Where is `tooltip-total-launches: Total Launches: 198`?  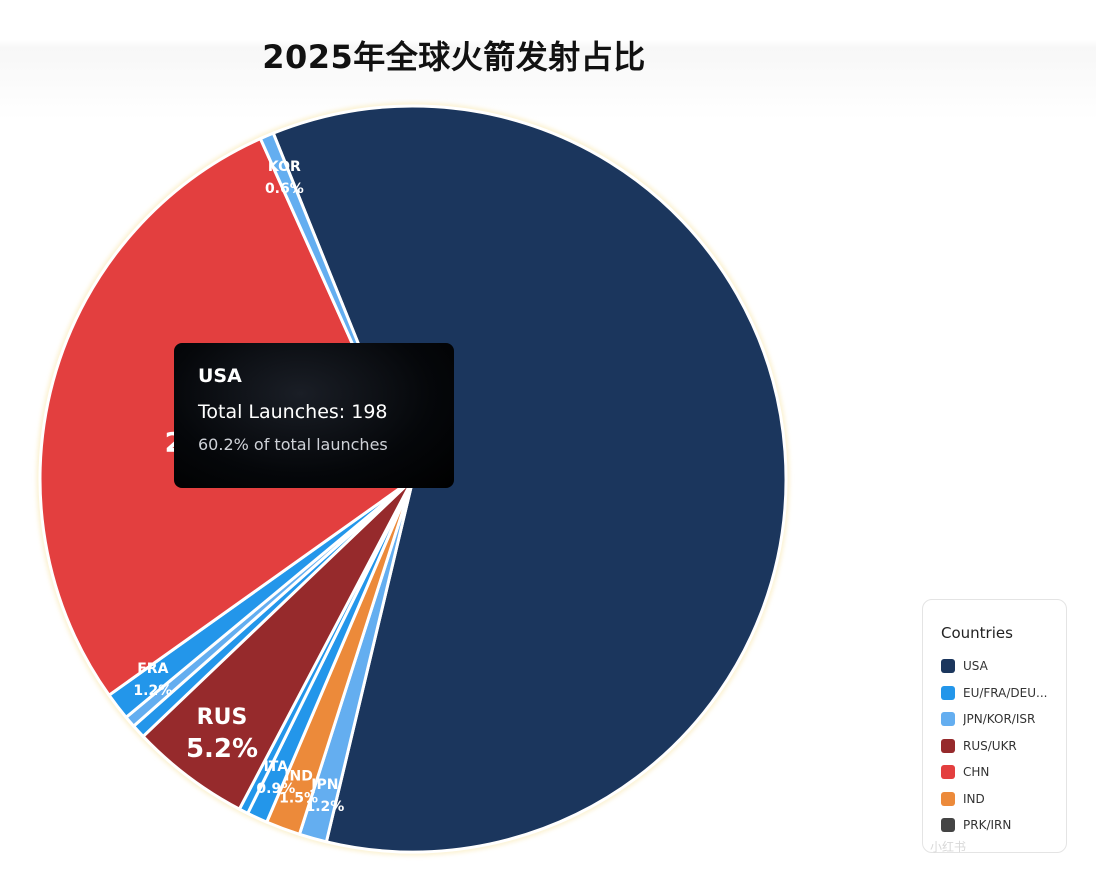
tooltip-total-launches: Total Launches: 198 is located at coordinates (293, 412).